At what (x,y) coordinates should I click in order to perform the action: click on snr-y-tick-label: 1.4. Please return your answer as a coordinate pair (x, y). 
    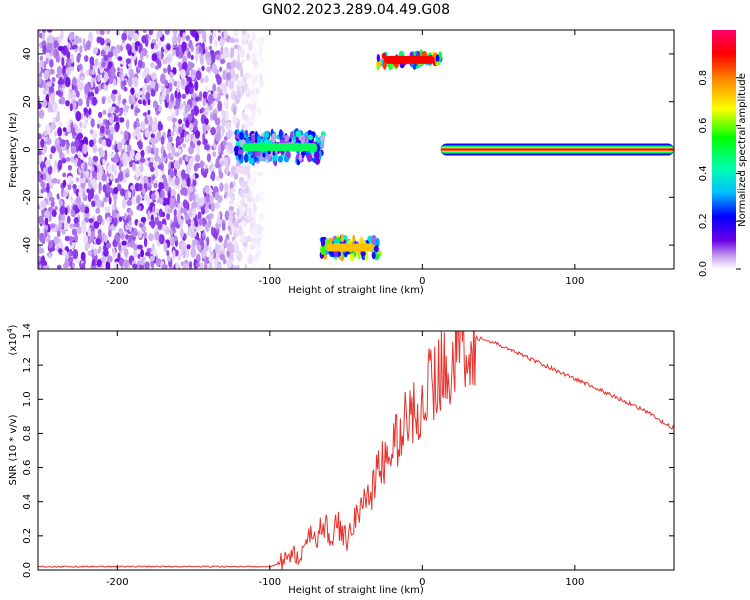
    Looking at the image, I should click on (27, 331).